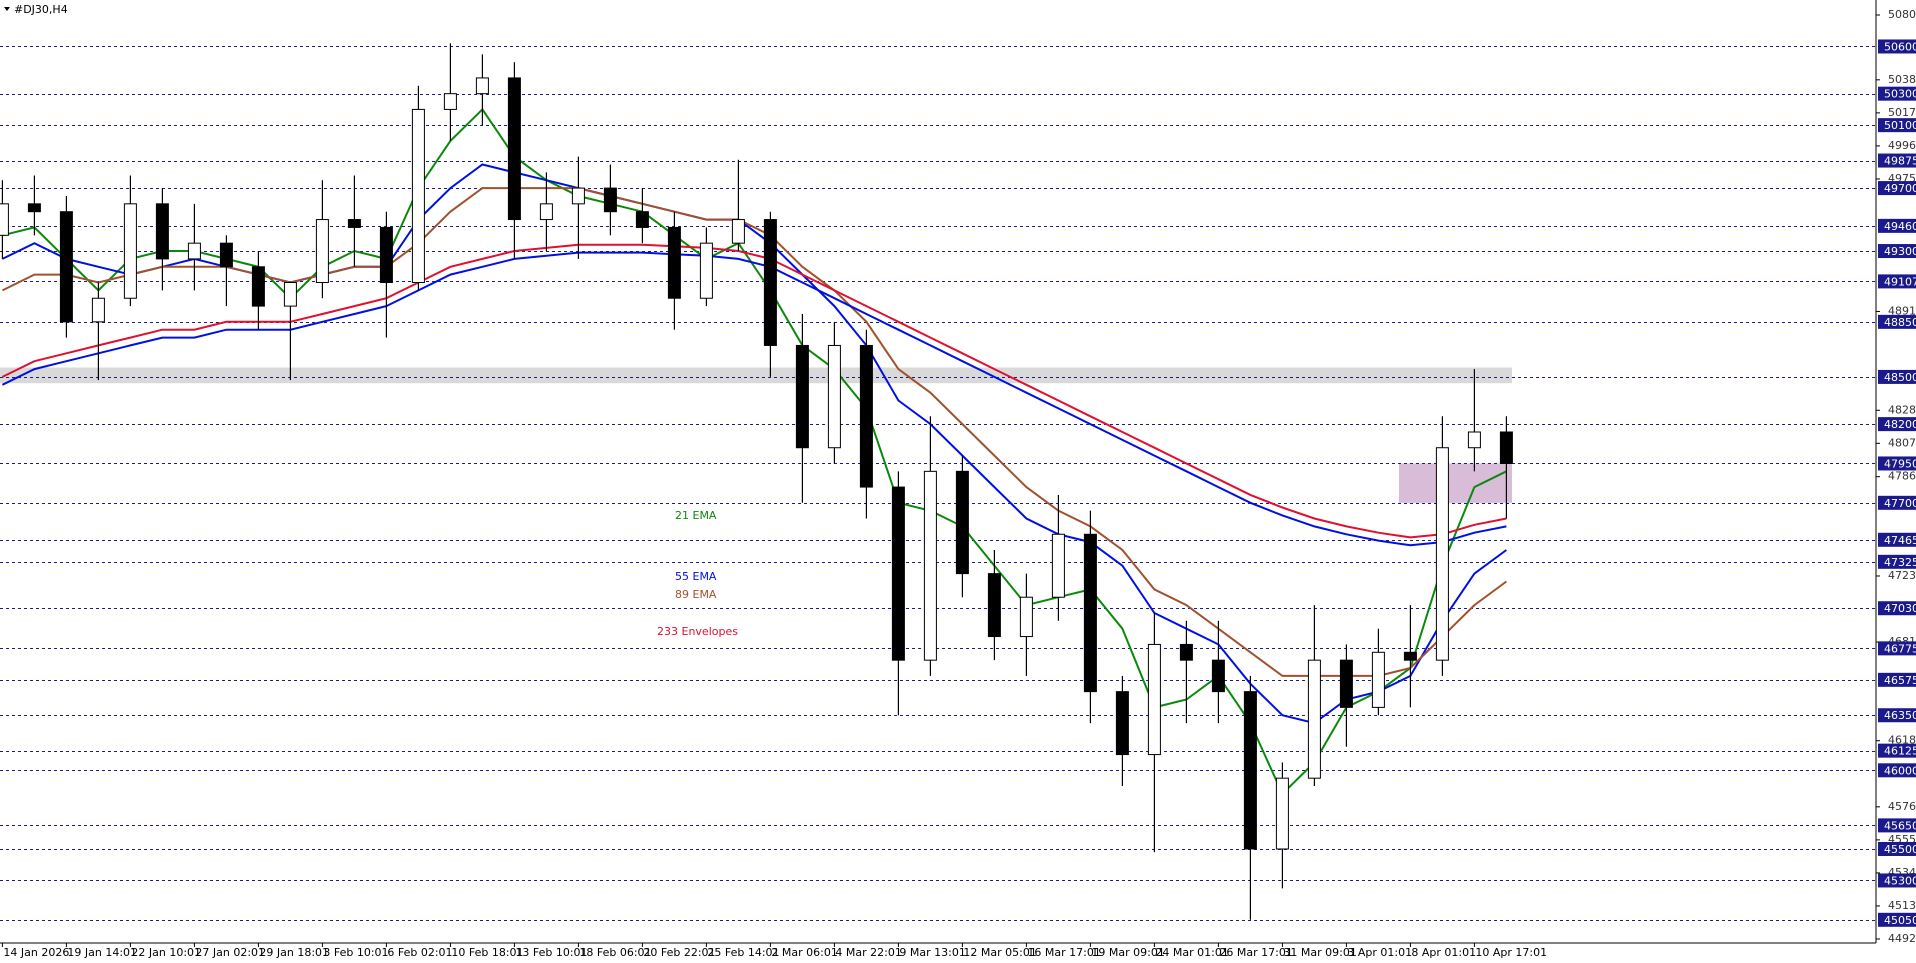  Describe the element at coordinates (1900, 251) in the screenshot. I see `level-label: 49300` at that location.